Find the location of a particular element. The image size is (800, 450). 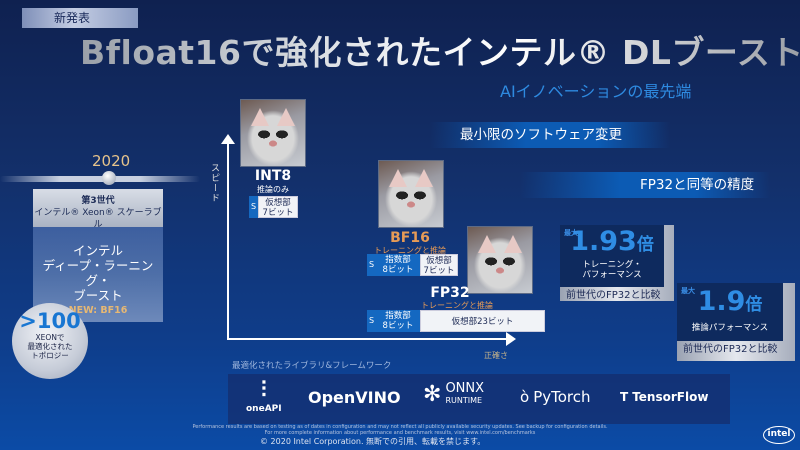

fp32-exponent: 指数部 8ビット is located at coordinates (398, 321).